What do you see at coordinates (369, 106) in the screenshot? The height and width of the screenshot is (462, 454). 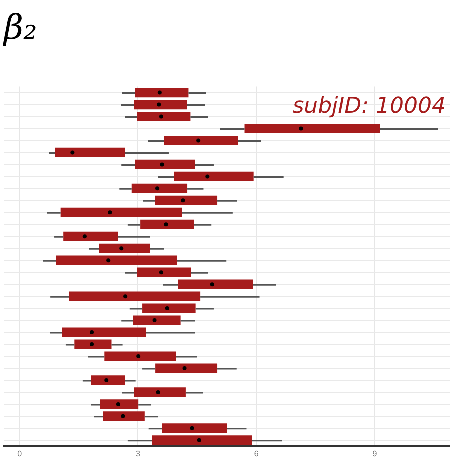 I see `annotation: subjID: 10004` at bounding box center [369, 106].